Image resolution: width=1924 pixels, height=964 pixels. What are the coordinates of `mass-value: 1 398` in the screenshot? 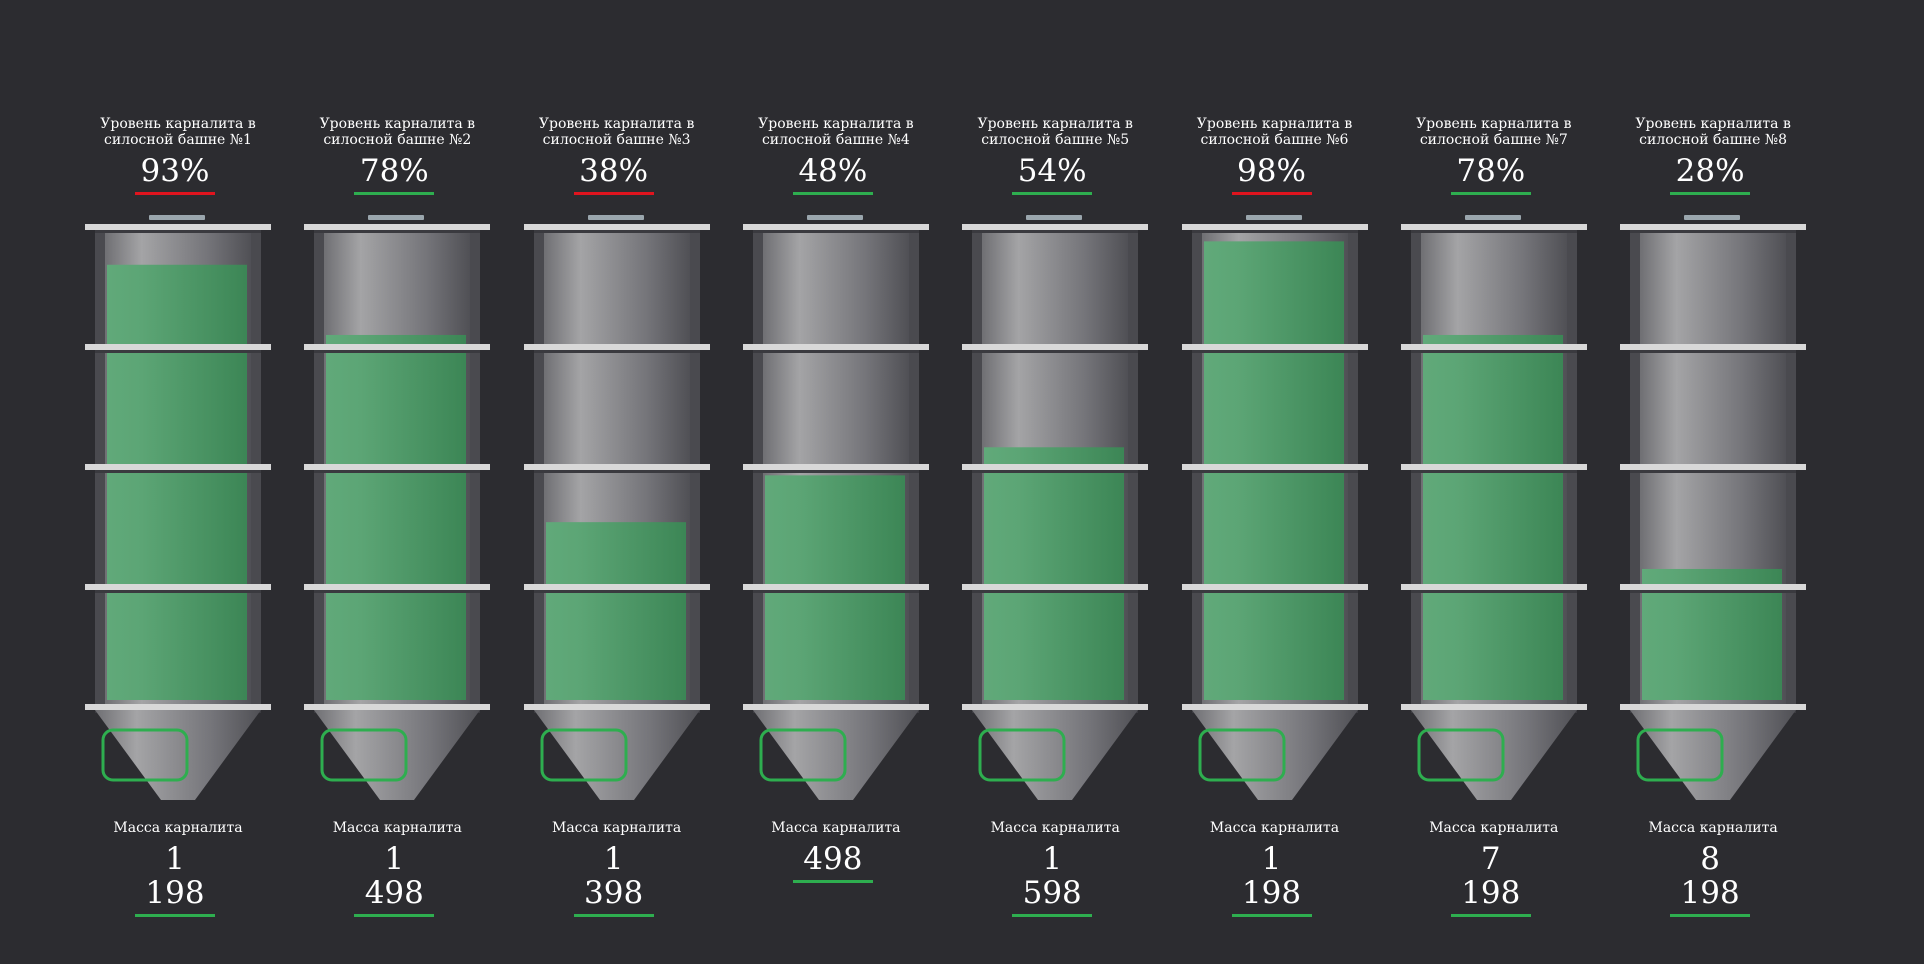 It's located at (613, 879).